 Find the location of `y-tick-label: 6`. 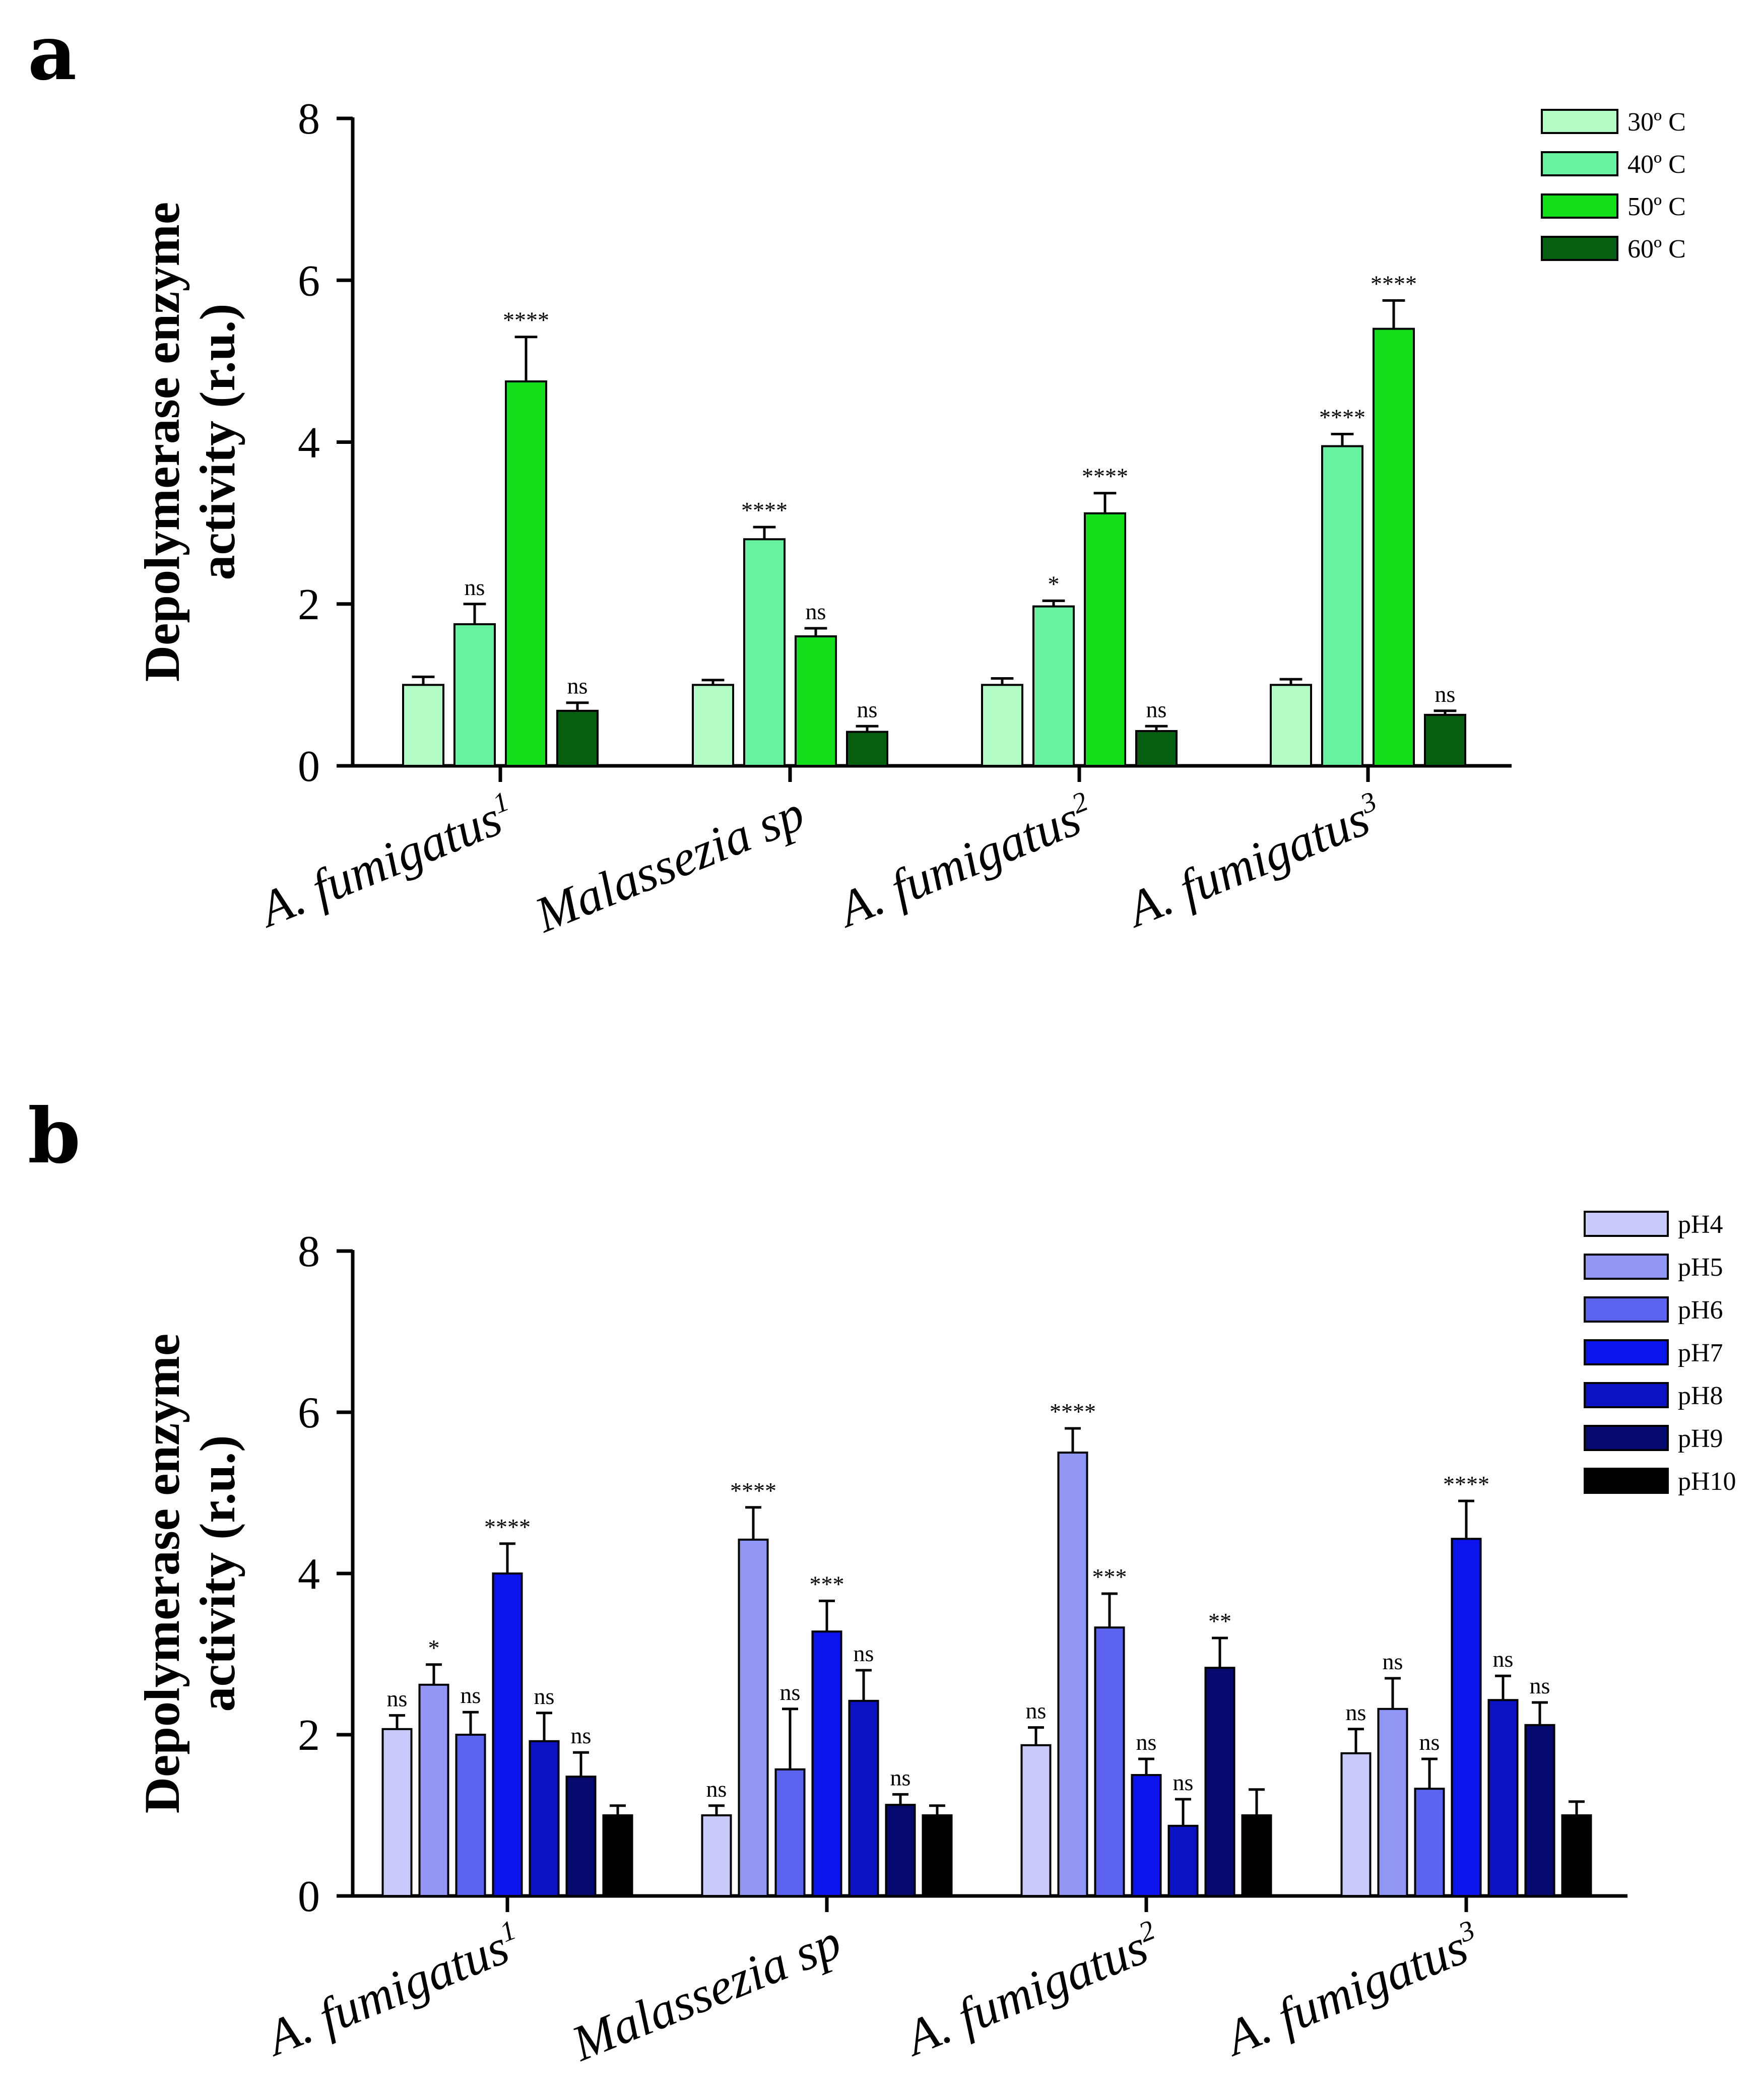

y-tick-label: 6 is located at coordinates (309, 280).